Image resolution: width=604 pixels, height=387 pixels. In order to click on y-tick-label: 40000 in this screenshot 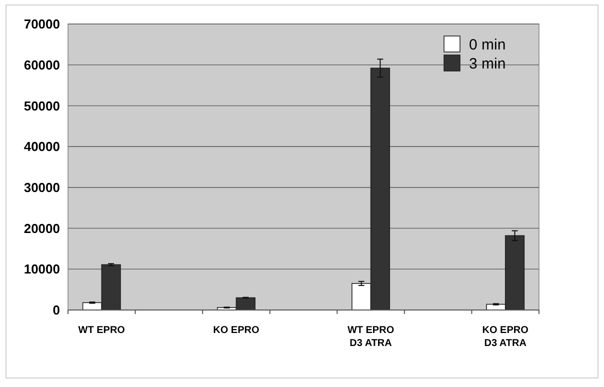, I will do `click(42, 146)`.